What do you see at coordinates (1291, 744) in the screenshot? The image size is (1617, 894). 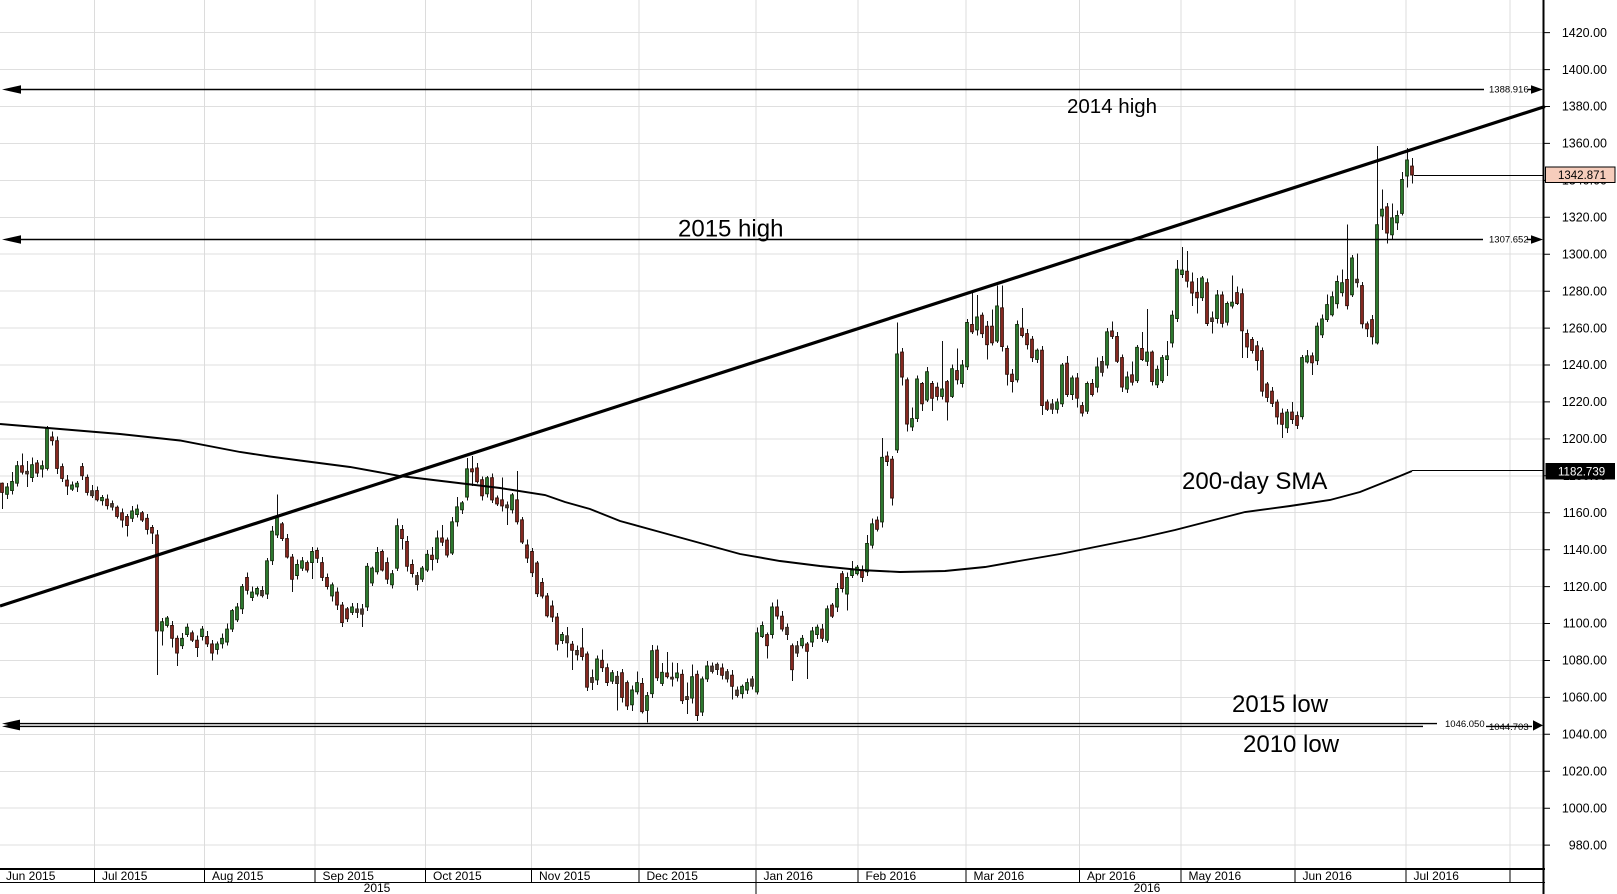 I see `svg-text: 2010 low` at bounding box center [1291, 744].